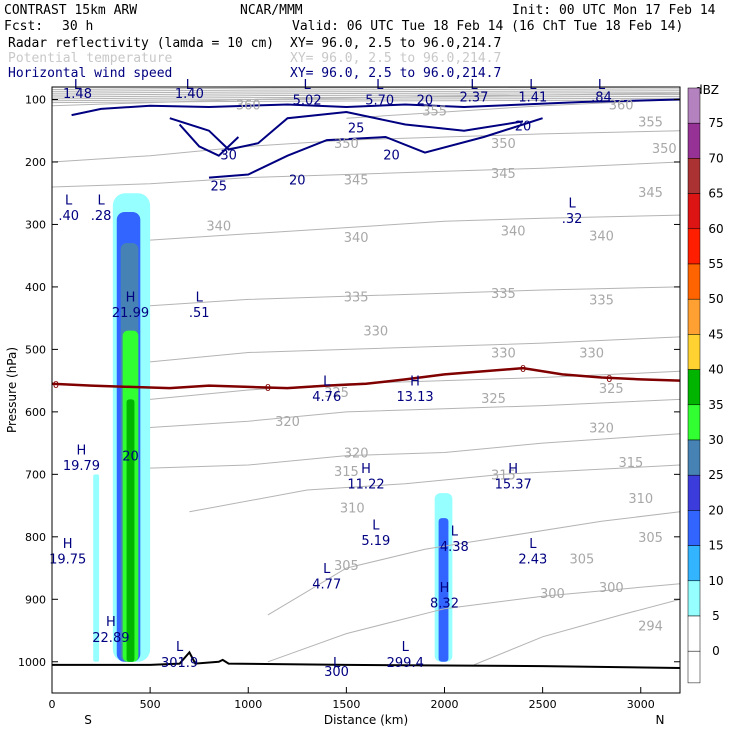 This screenshot has width=740, height=740. I want to click on extremum-label-30: H, so click(111, 622).